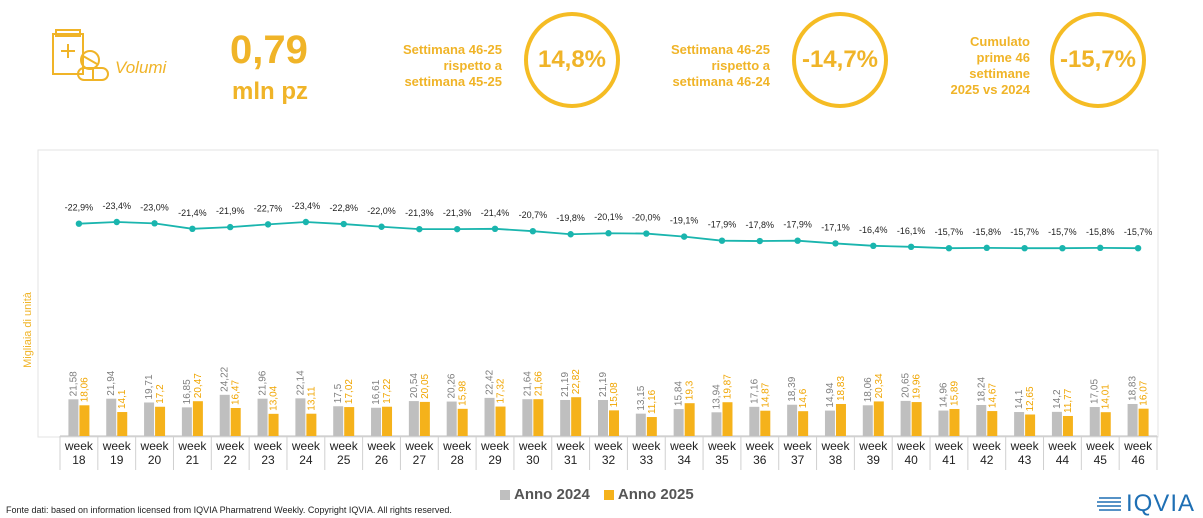 This screenshot has width=1203, height=518. What do you see at coordinates (343, 208) in the screenshot?
I see `cumulative-change-label: -22,8%` at bounding box center [343, 208].